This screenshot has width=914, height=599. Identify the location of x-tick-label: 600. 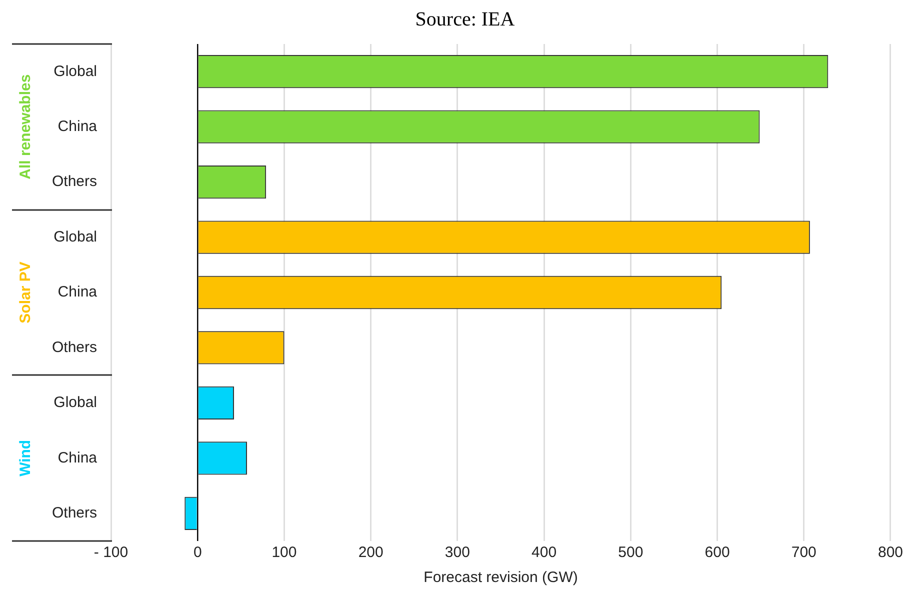
(717, 553).